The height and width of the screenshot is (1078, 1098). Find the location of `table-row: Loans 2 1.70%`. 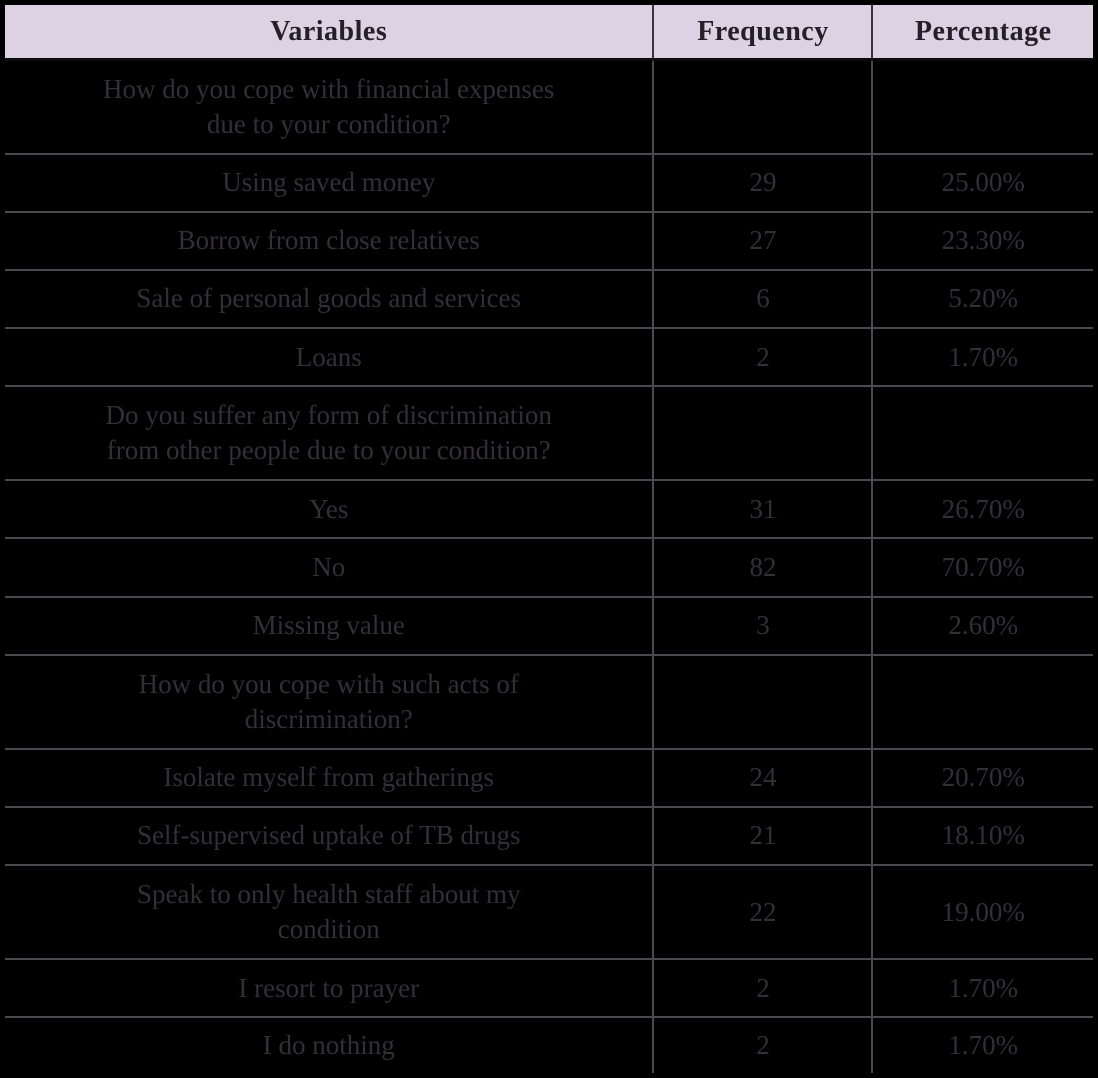

table-row: Loans 2 1.70% is located at coordinates (549, 357).